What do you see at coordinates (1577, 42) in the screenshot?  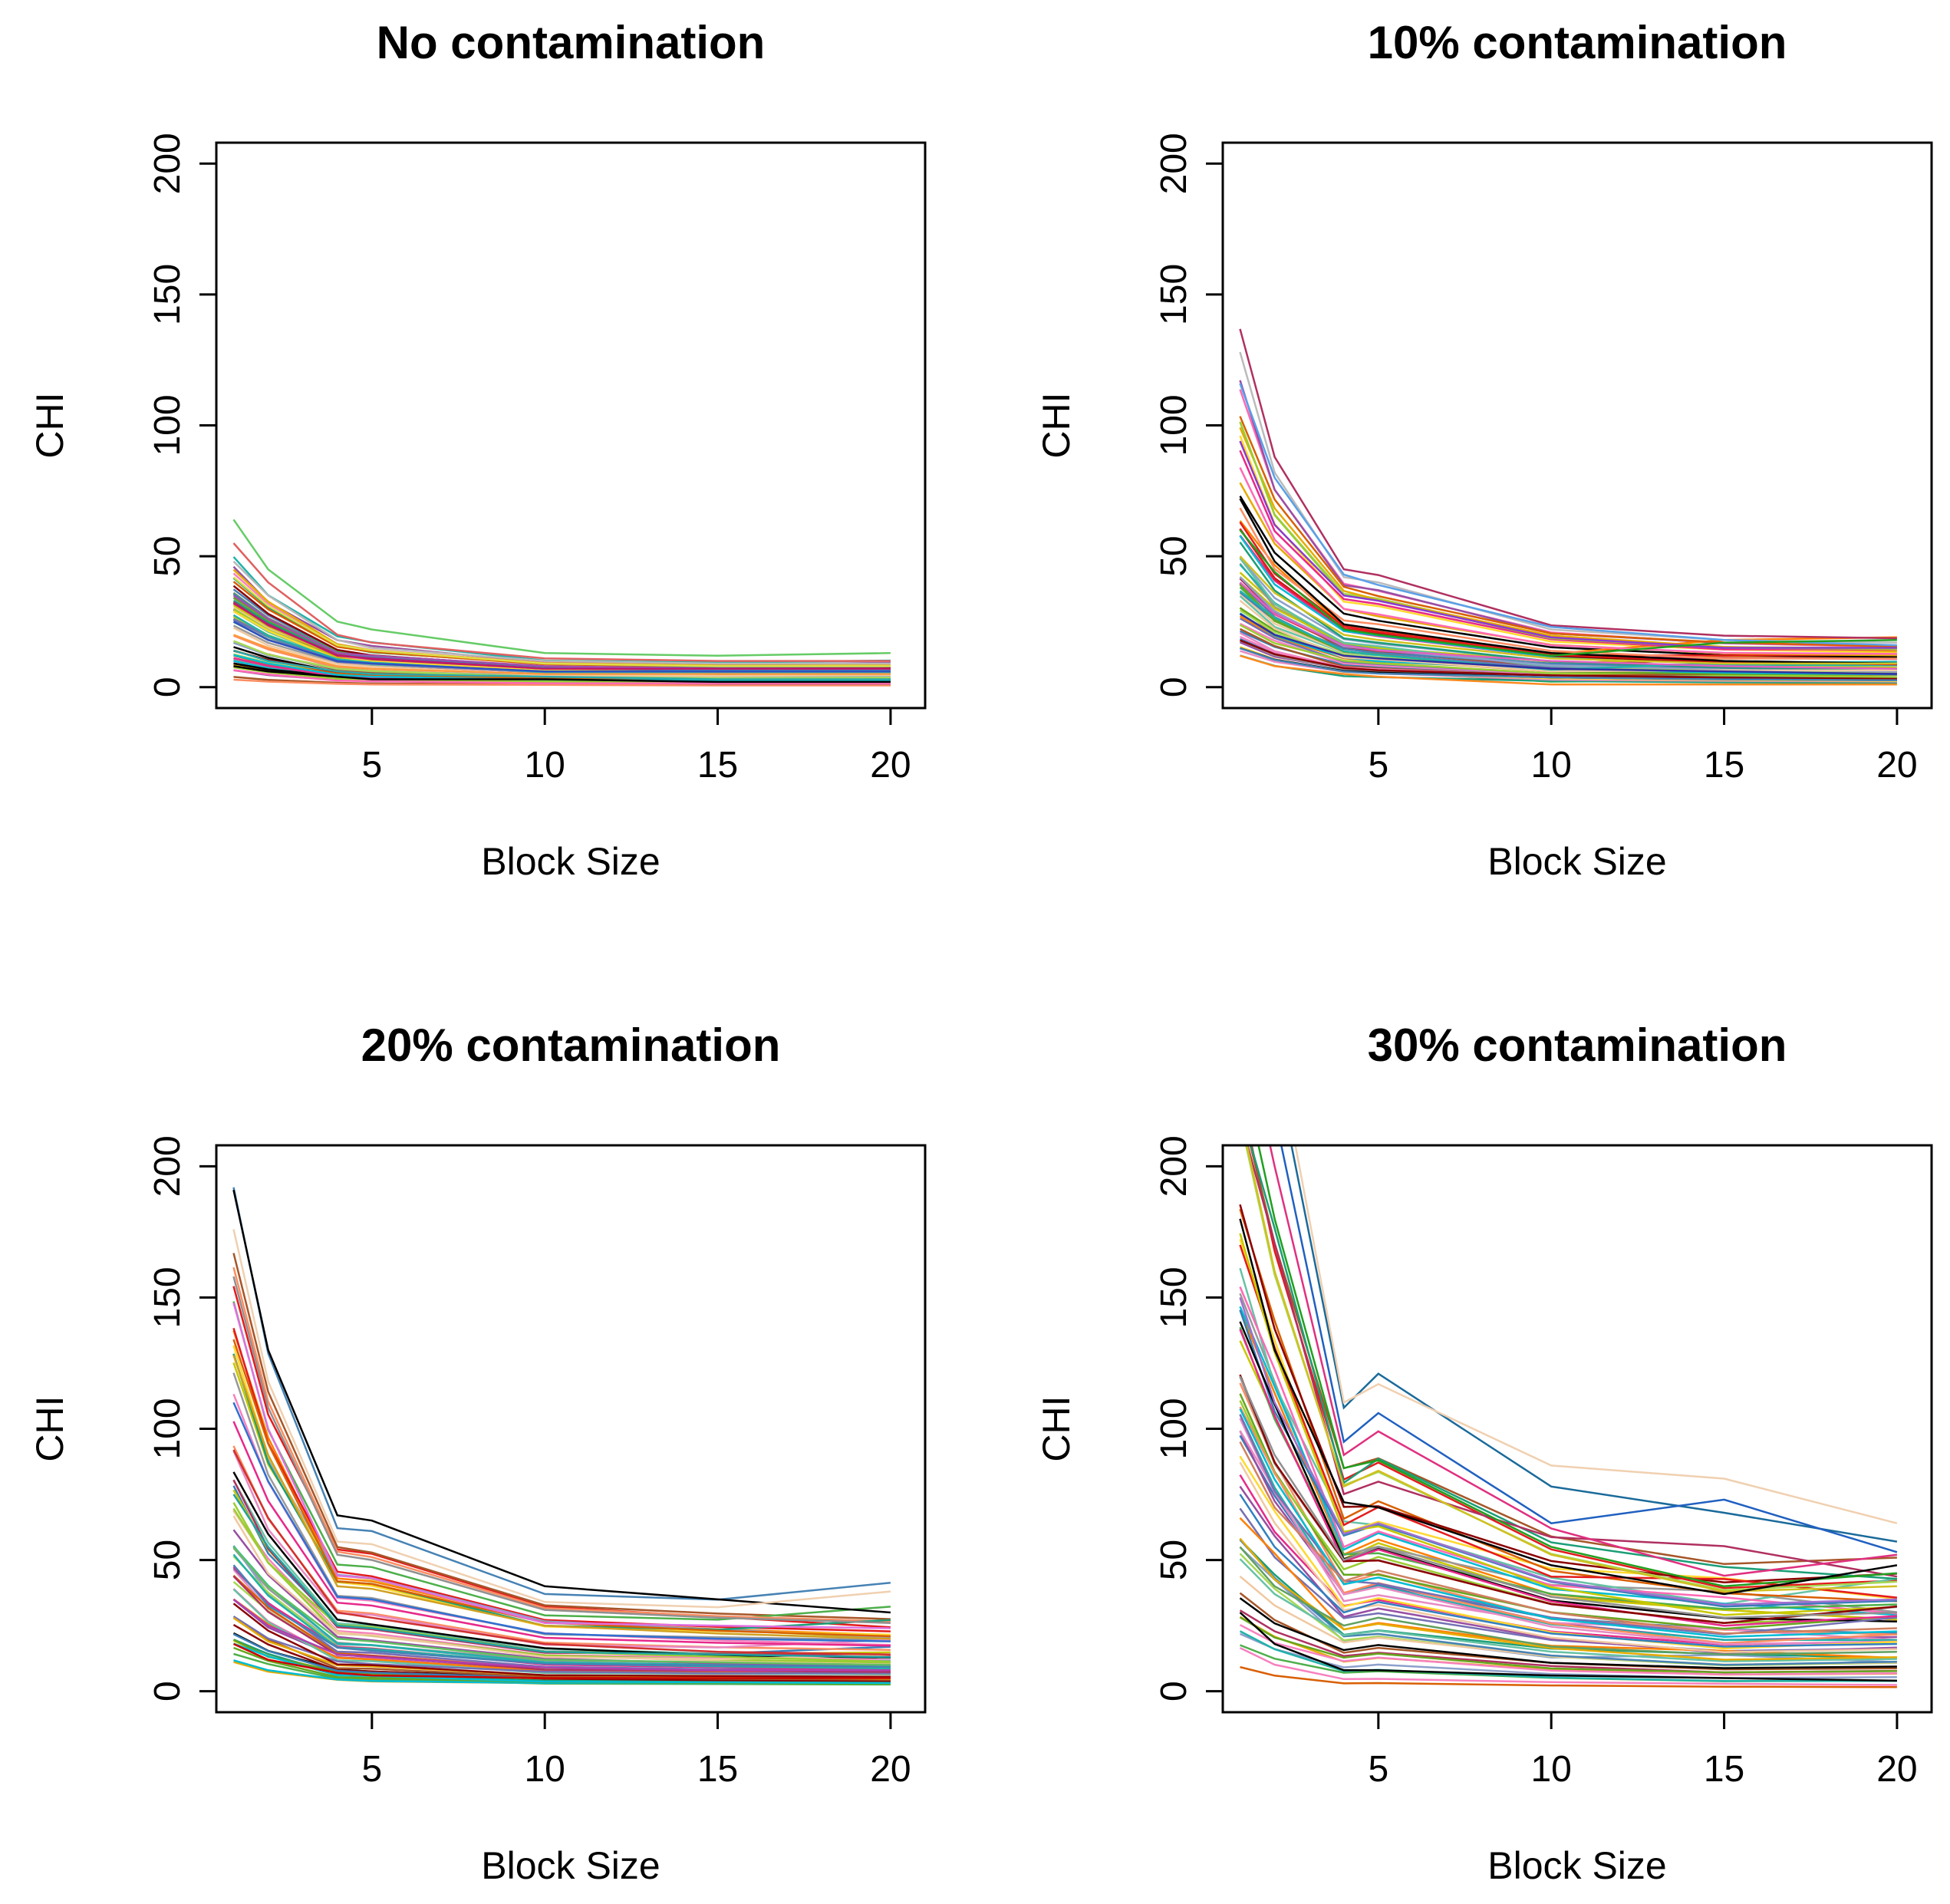 I see `panel-title: 10% contamination` at bounding box center [1577, 42].